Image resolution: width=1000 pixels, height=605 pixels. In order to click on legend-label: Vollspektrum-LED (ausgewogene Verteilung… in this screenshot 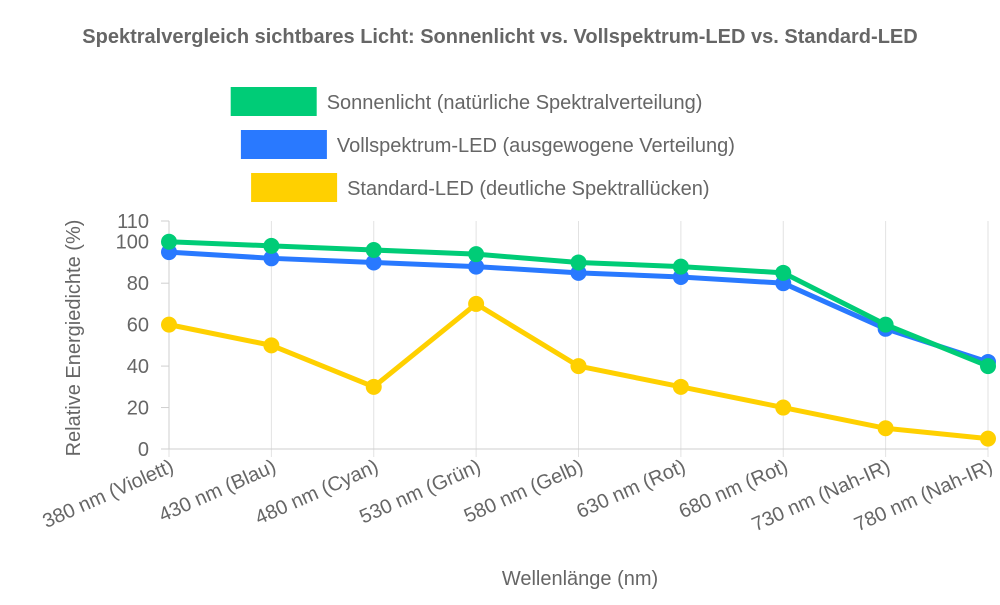, I will do `click(536, 146)`.